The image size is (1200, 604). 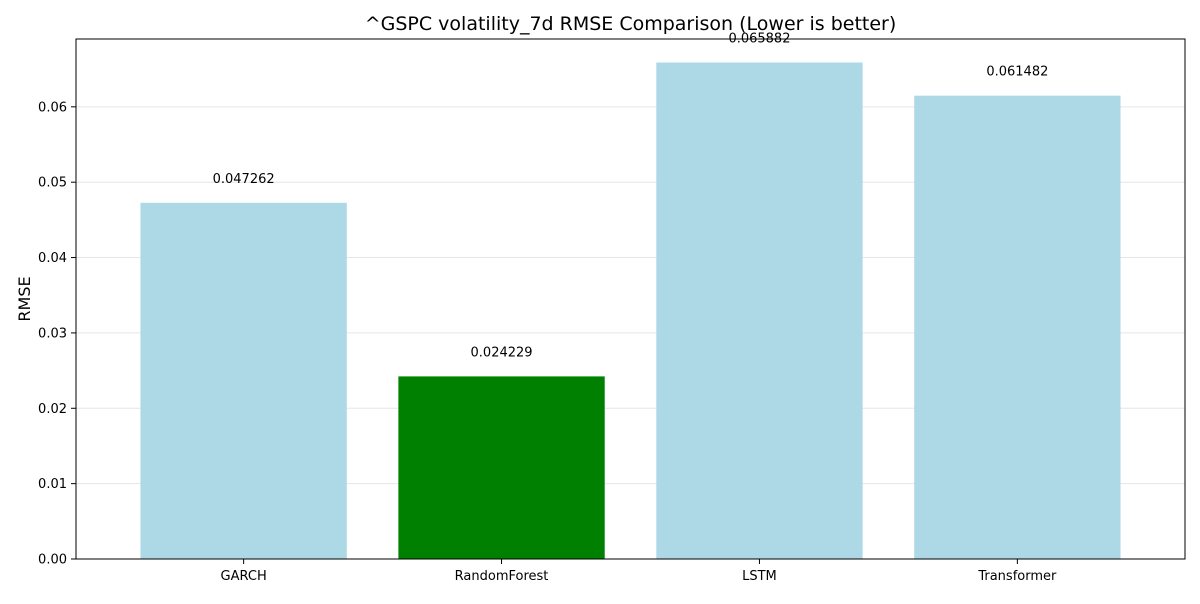 What do you see at coordinates (1017, 576) in the screenshot?
I see `x-tick-label: Transformer` at bounding box center [1017, 576].